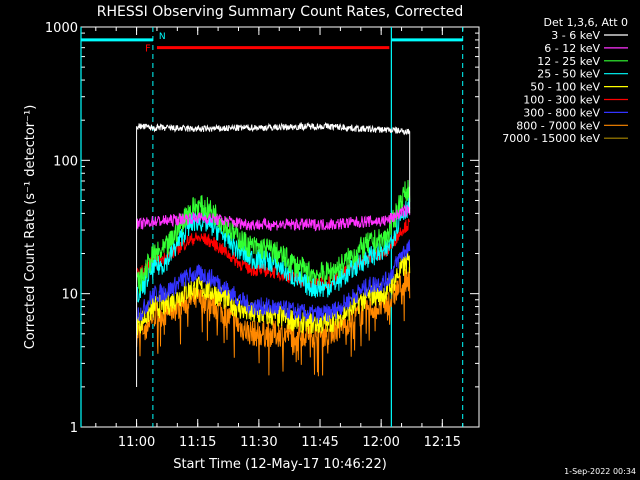  I want to click on x-tick-label: 11:15, so click(197, 442).